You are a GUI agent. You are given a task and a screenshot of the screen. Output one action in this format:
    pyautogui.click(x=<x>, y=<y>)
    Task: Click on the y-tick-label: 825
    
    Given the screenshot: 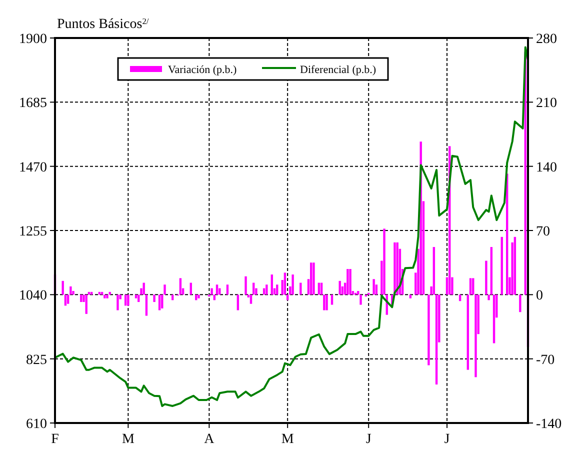 What is the action you would take?
    pyautogui.click(x=36, y=360)
    